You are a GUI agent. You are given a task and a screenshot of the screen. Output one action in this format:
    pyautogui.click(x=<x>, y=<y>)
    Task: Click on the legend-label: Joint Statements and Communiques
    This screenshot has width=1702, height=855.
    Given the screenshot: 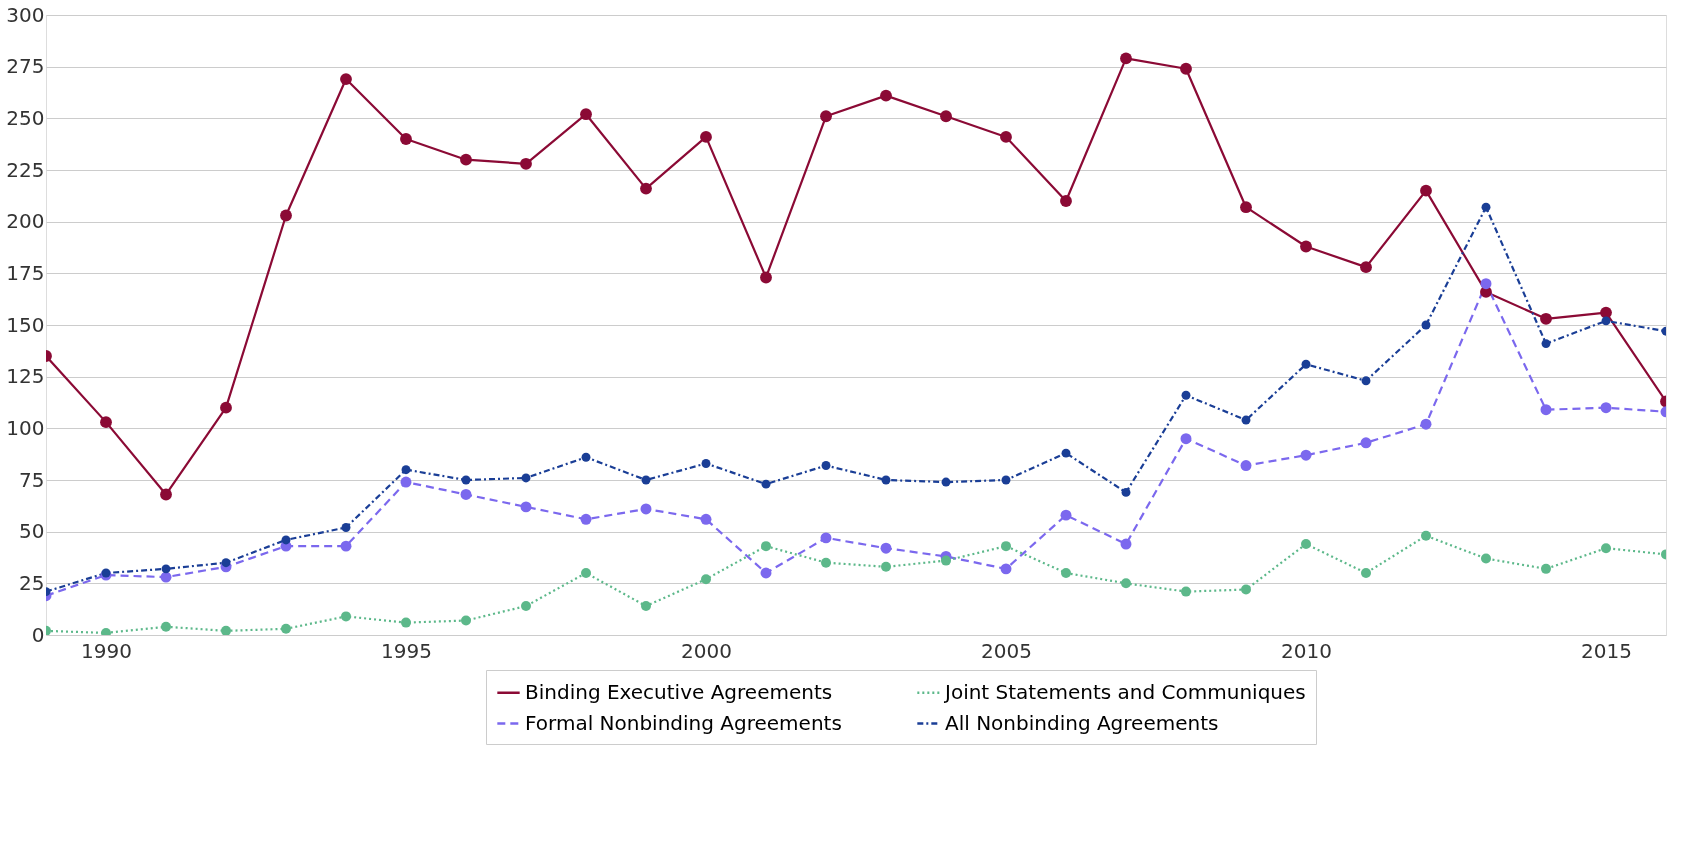 What is the action you would take?
    pyautogui.click(x=1124, y=691)
    